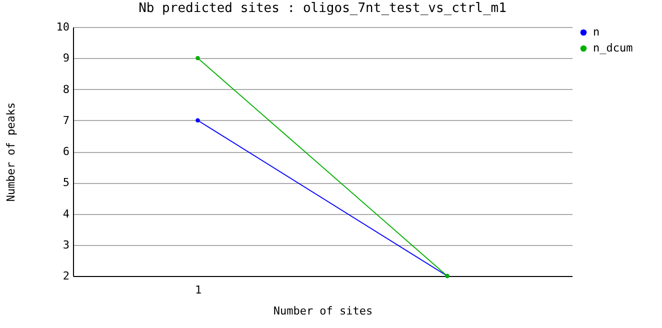 The width and height of the screenshot is (662, 328). I want to click on x-axis-title: Number of sites, so click(323, 311).